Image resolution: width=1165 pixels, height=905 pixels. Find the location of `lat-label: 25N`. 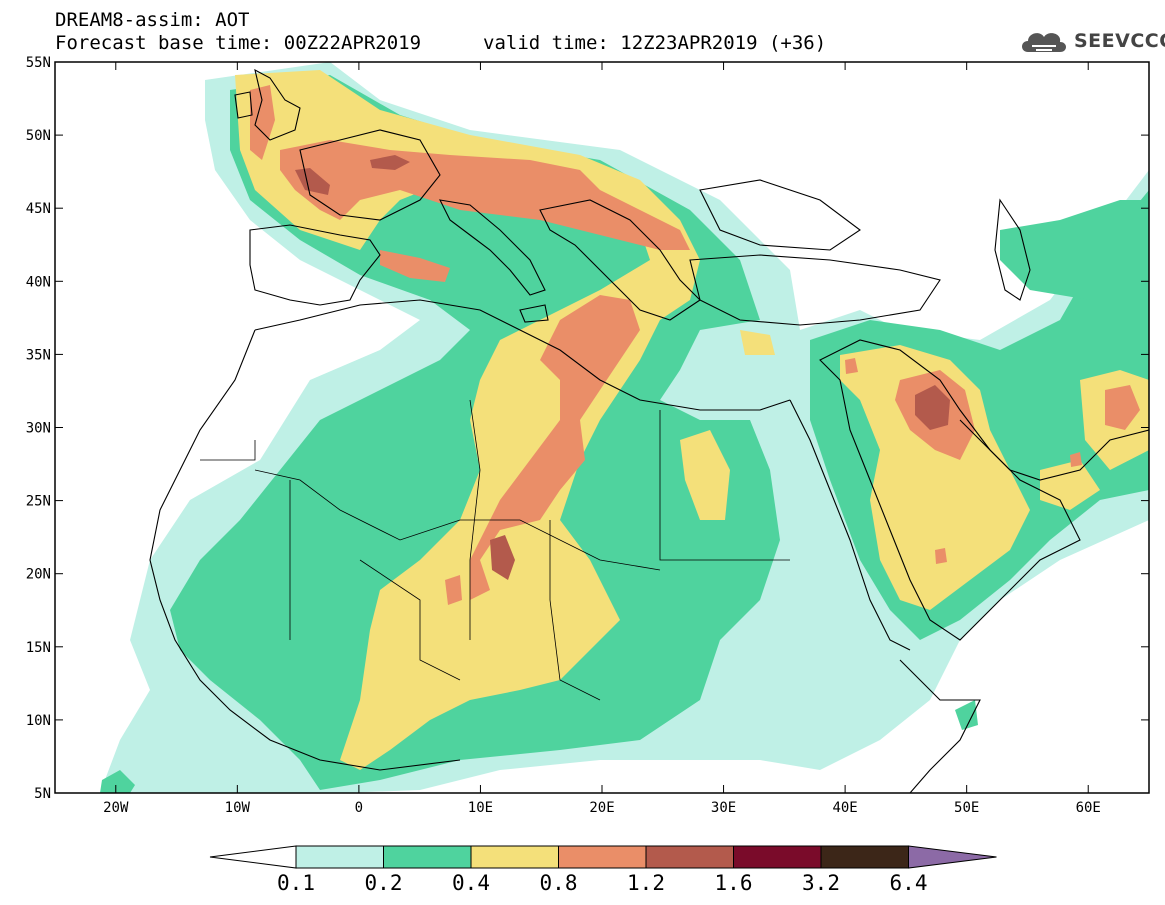

lat-label: 25N is located at coordinates (38, 502).